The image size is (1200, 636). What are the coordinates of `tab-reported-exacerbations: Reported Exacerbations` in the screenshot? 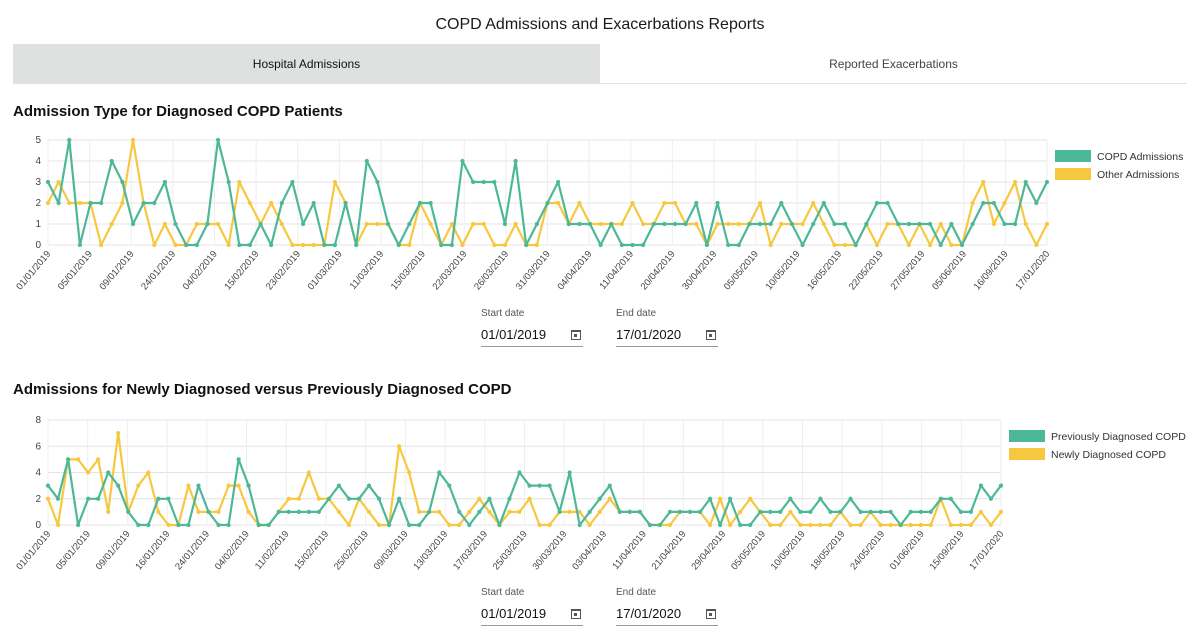 It's located at (893, 63).